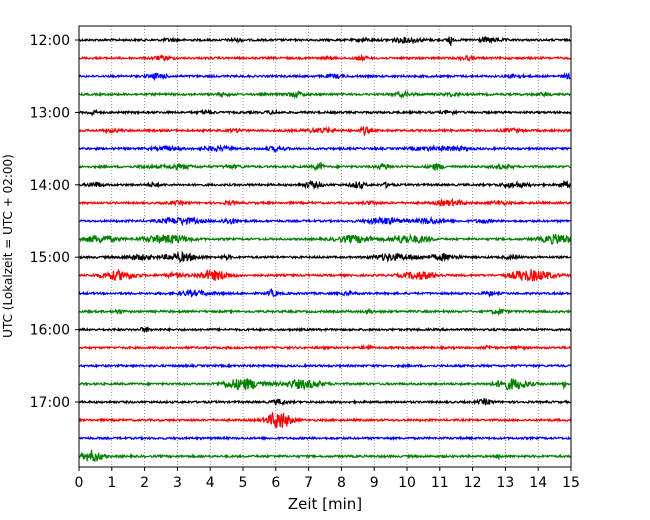 The width and height of the screenshot is (650, 520). Describe the element at coordinates (275, 483) in the screenshot. I see `x-tick-label: 6` at that location.